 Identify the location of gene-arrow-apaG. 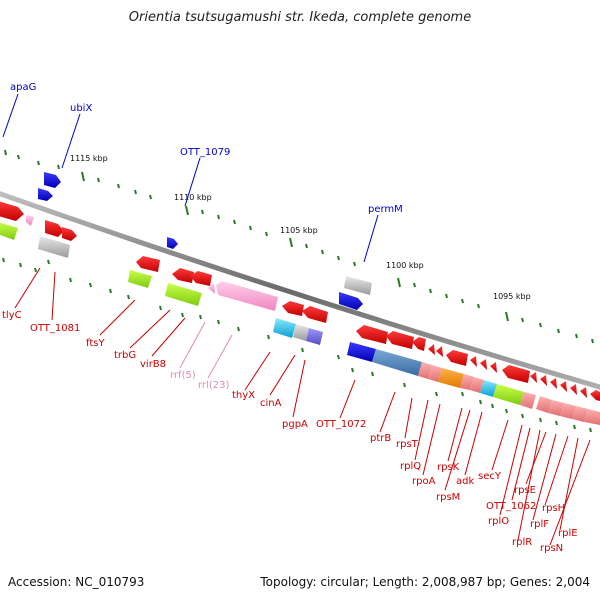
(45, 194).